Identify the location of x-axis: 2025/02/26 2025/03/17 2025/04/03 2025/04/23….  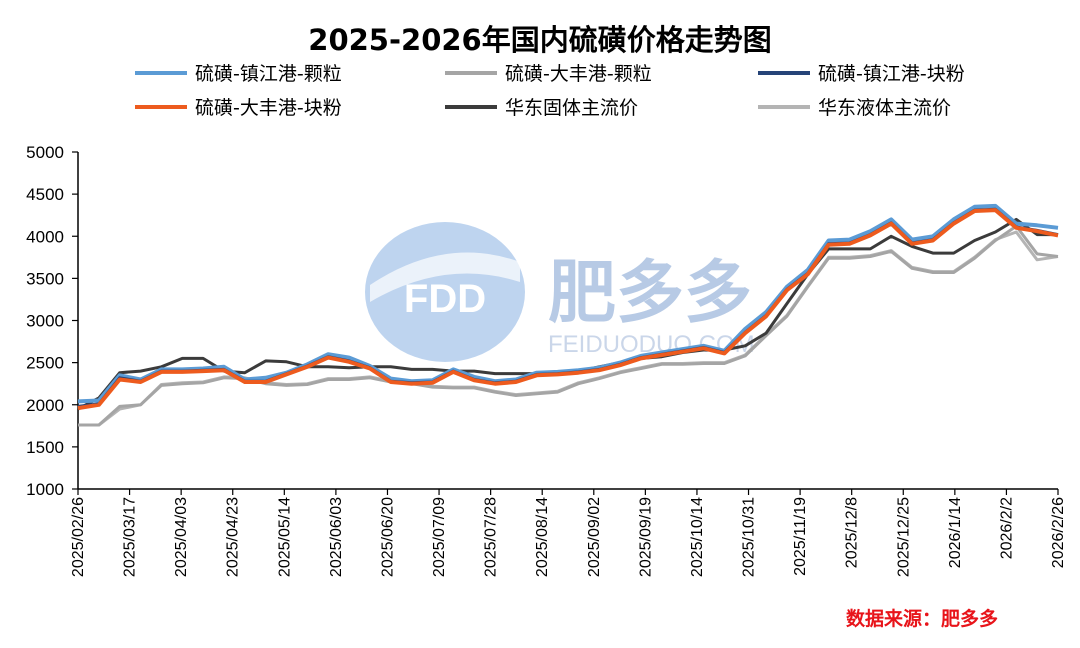
(568, 532).